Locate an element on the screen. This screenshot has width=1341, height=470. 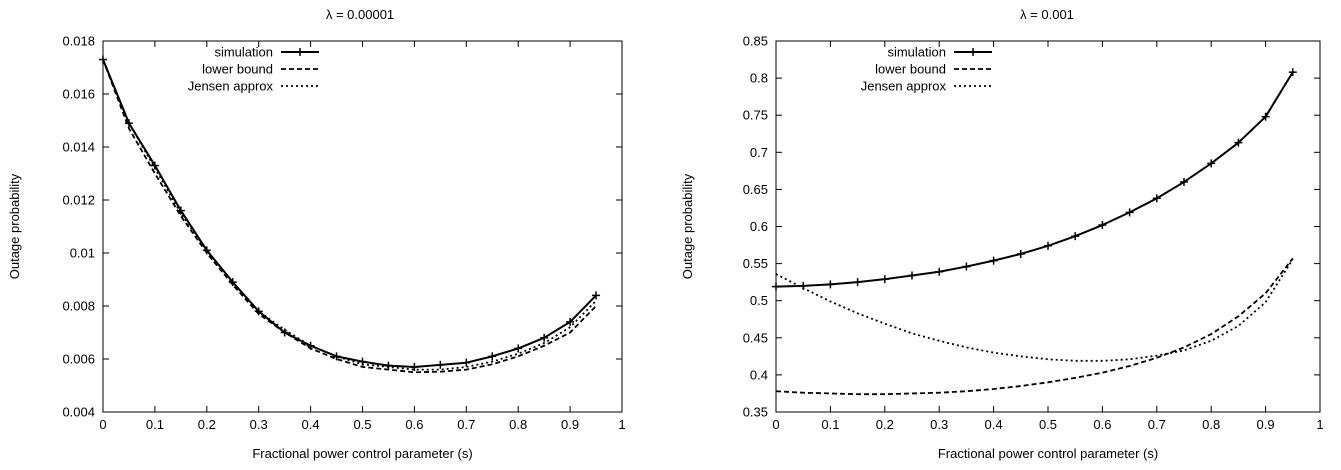
y-tick-label: 0.45 is located at coordinates (755, 337).